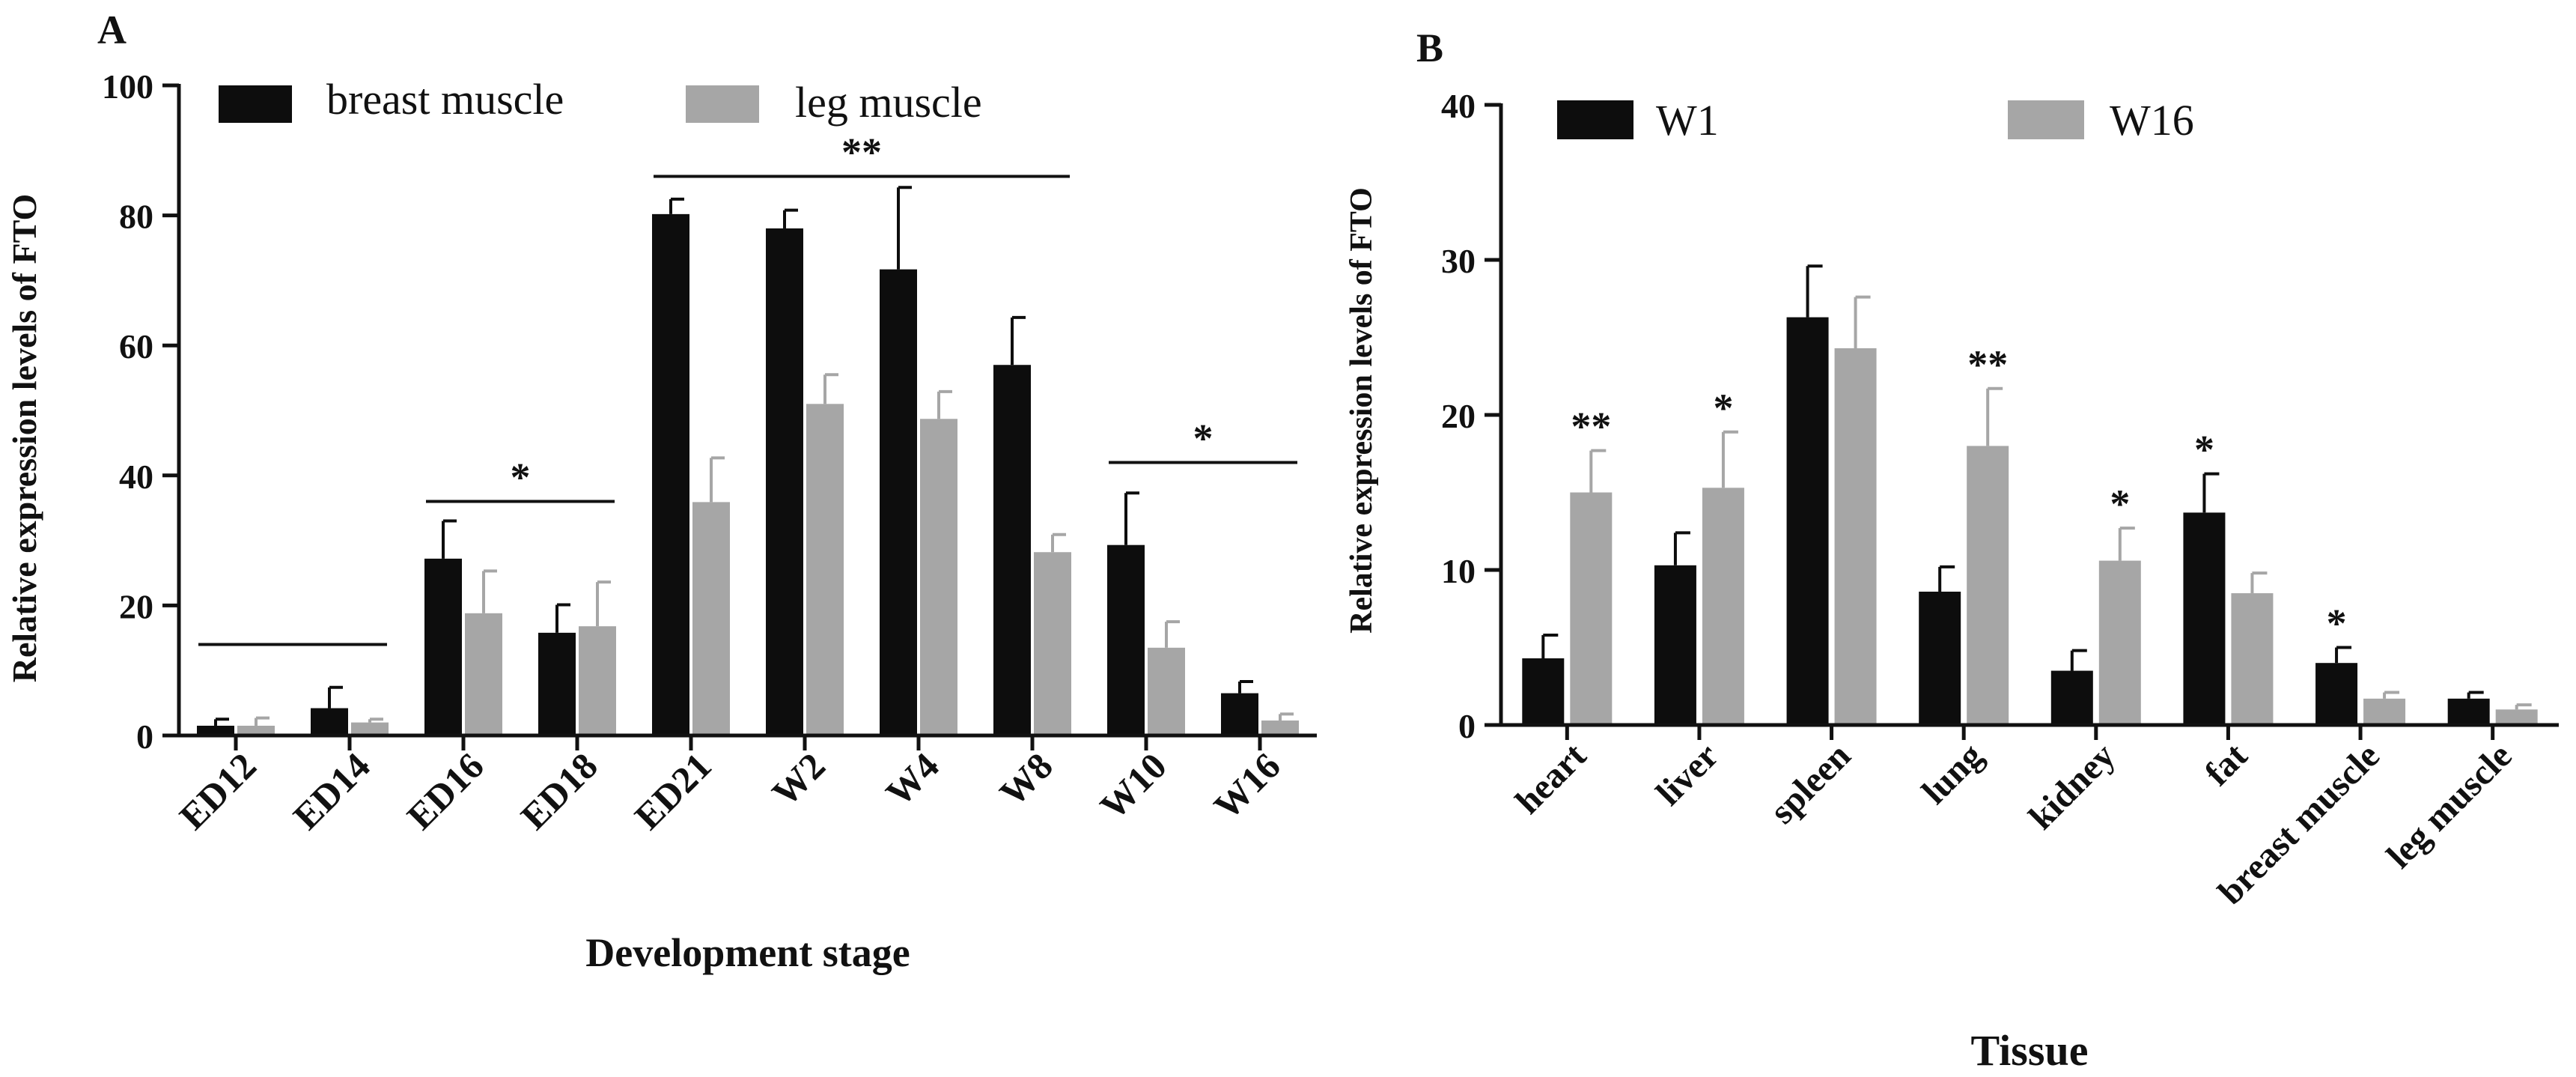 The width and height of the screenshot is (2576, 1077). I want to click on panel-b-y-axis-label: Relative expression levels of FTO, so click(1362, 410).